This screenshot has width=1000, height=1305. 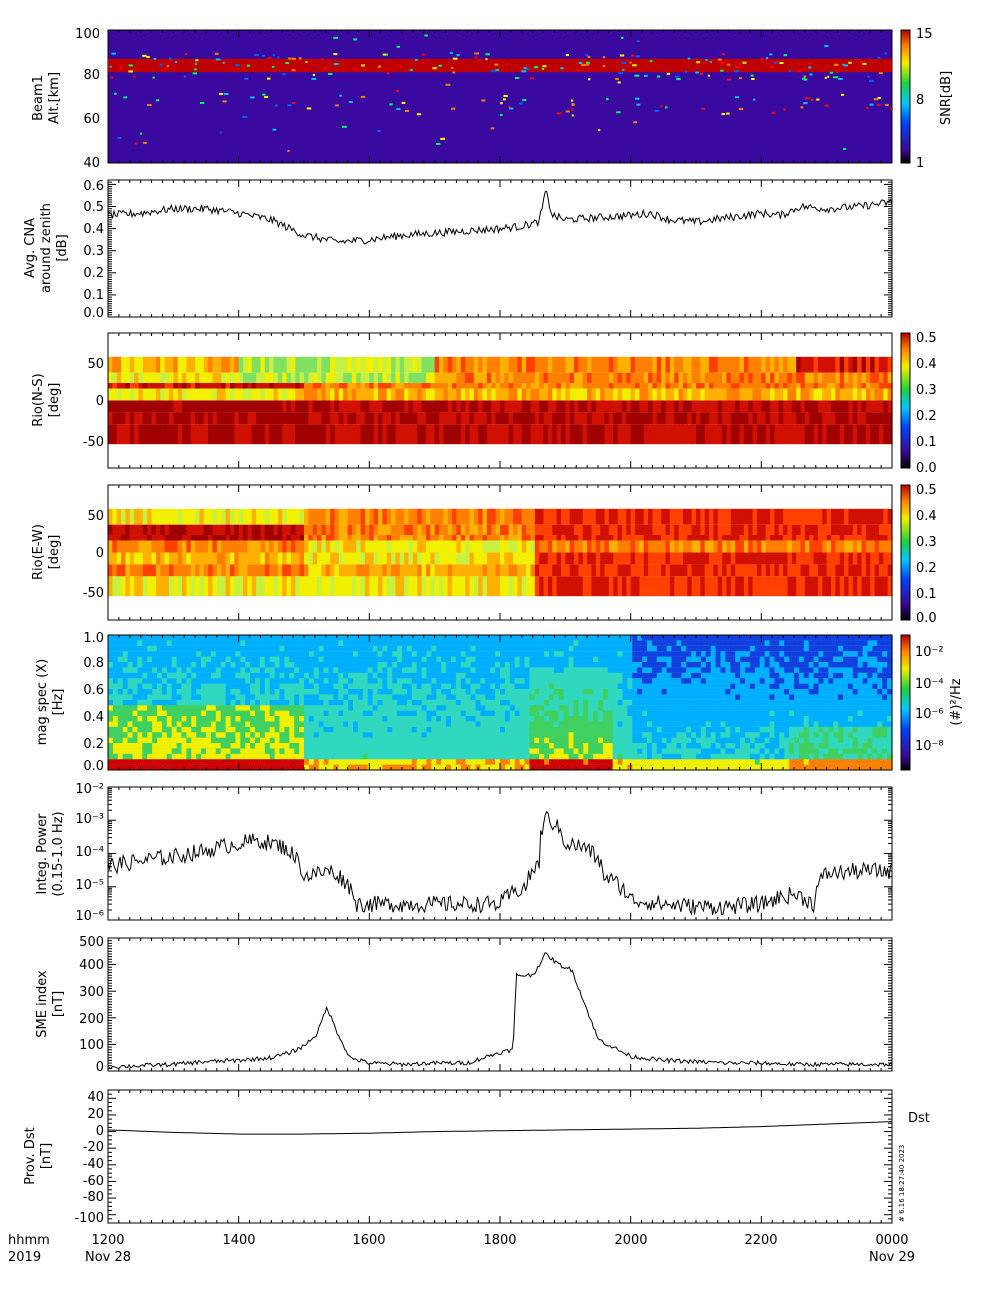 I want to click on ytick-rio-ew-0: 0, so click(x=100, y=553).